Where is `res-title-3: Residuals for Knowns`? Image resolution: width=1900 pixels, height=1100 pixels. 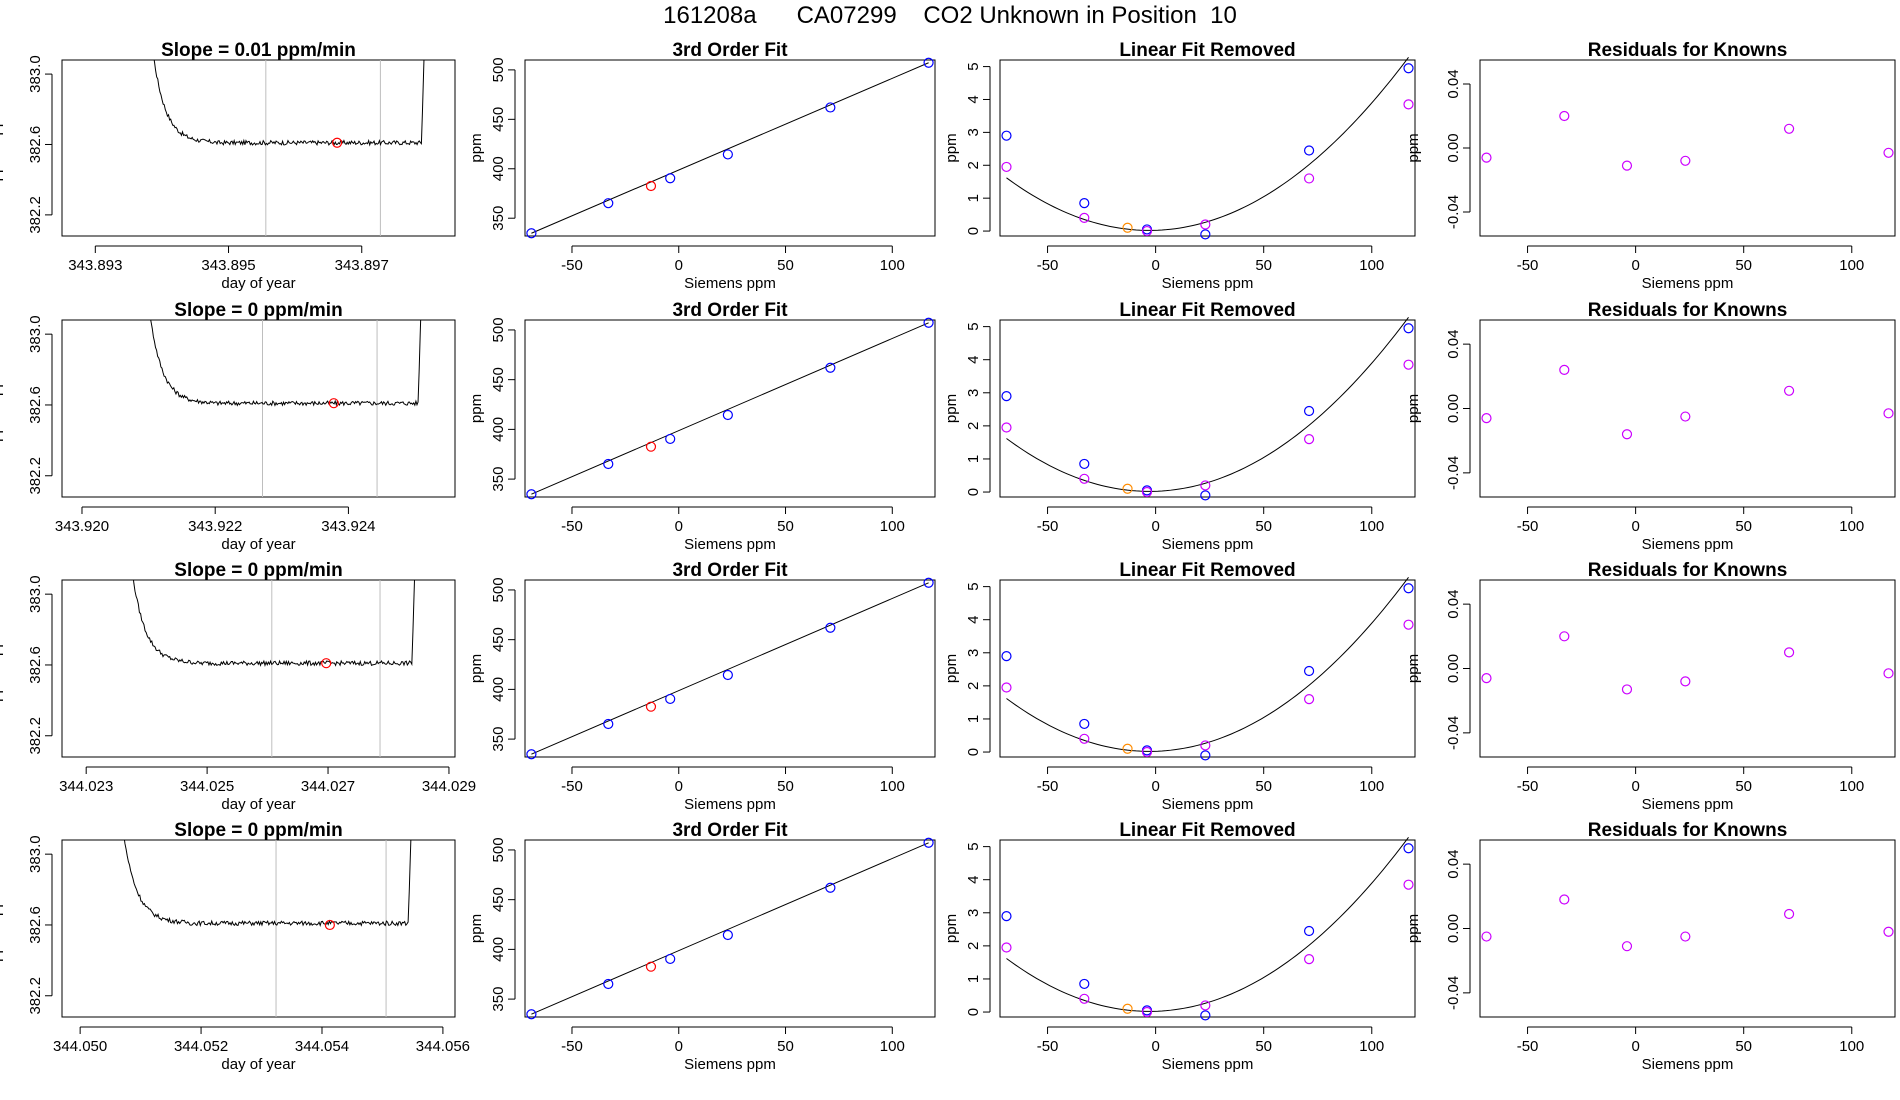
res-title-3: Residuals for Knowns is located at coordinates (1688, 830).